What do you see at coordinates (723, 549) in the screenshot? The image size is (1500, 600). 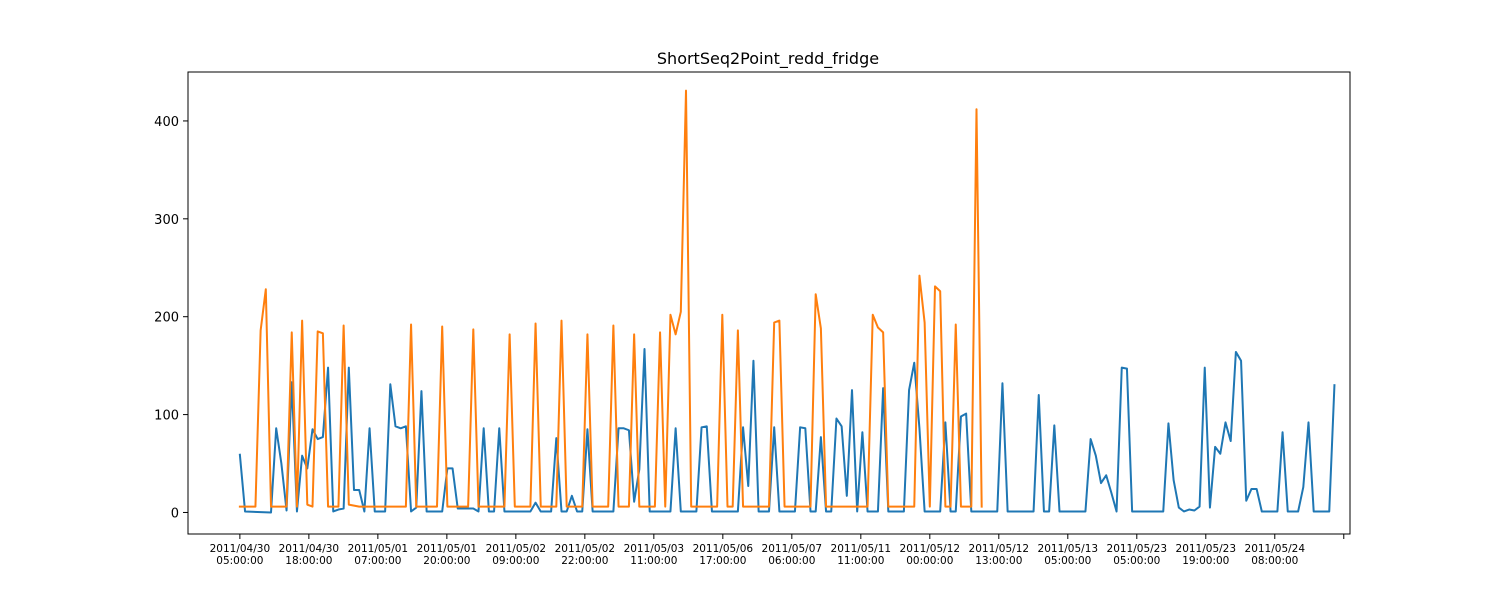 I see `x-tick-label-date: 2011/05/06` at bounding box center [723, 549].